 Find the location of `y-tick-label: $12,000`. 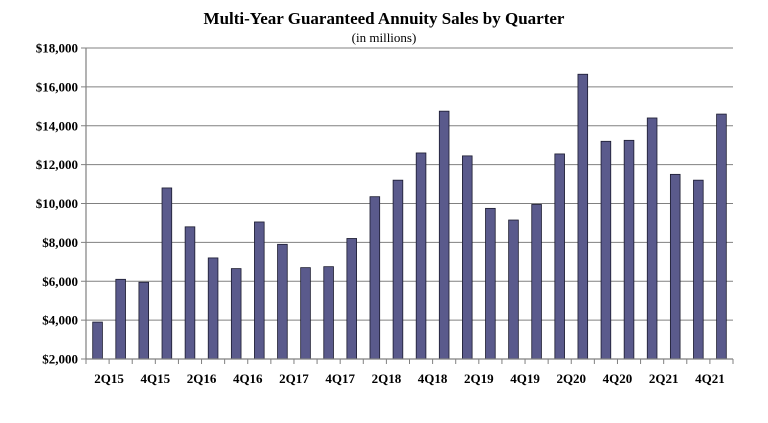

y-tick-label: $12,000 is located at coordinates (57, 164).